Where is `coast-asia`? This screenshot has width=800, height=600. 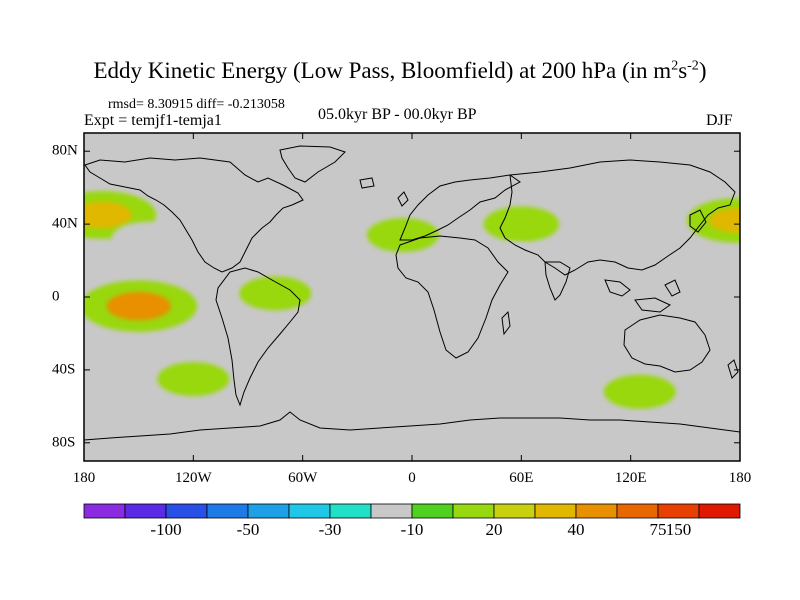
coast-asia is located at coordinates (617, 217).